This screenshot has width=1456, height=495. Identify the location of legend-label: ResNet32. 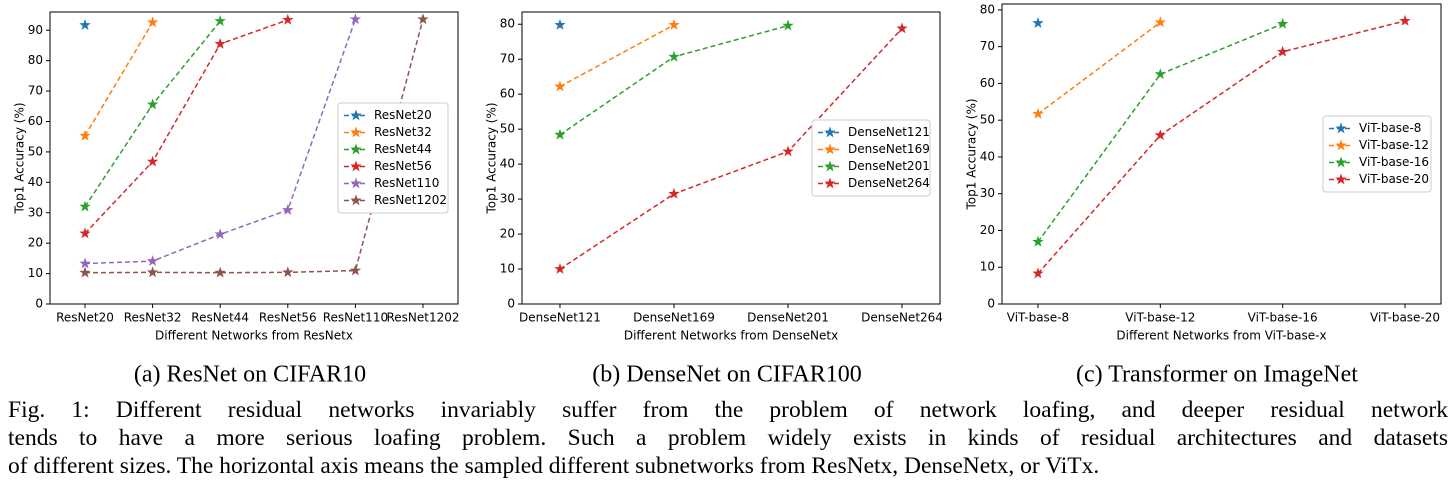
(403, 132).